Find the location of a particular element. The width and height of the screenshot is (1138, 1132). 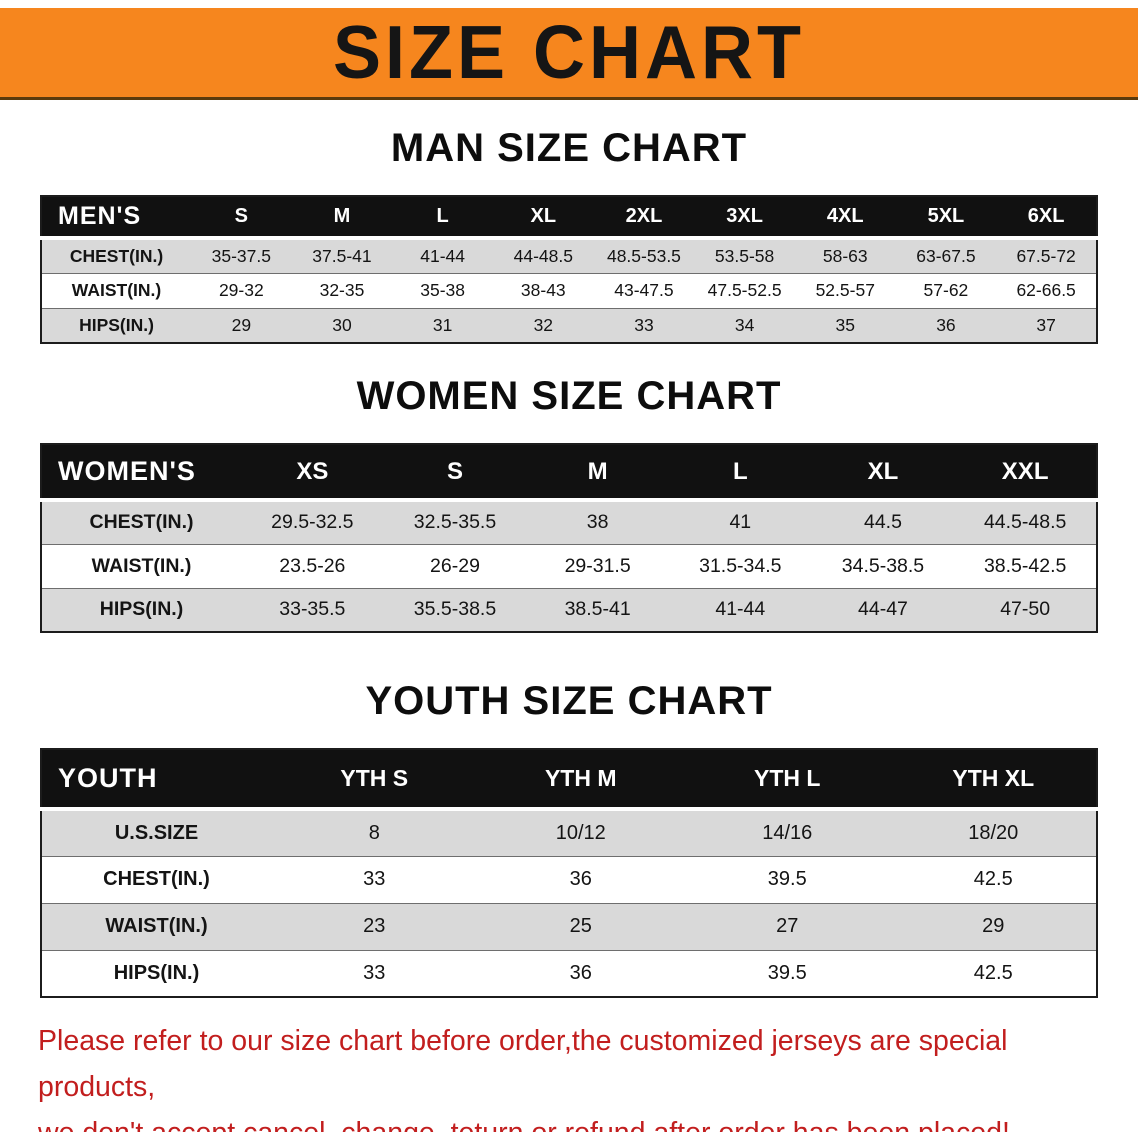

size-value-cell: 30 is located at coordinates (342, 324).